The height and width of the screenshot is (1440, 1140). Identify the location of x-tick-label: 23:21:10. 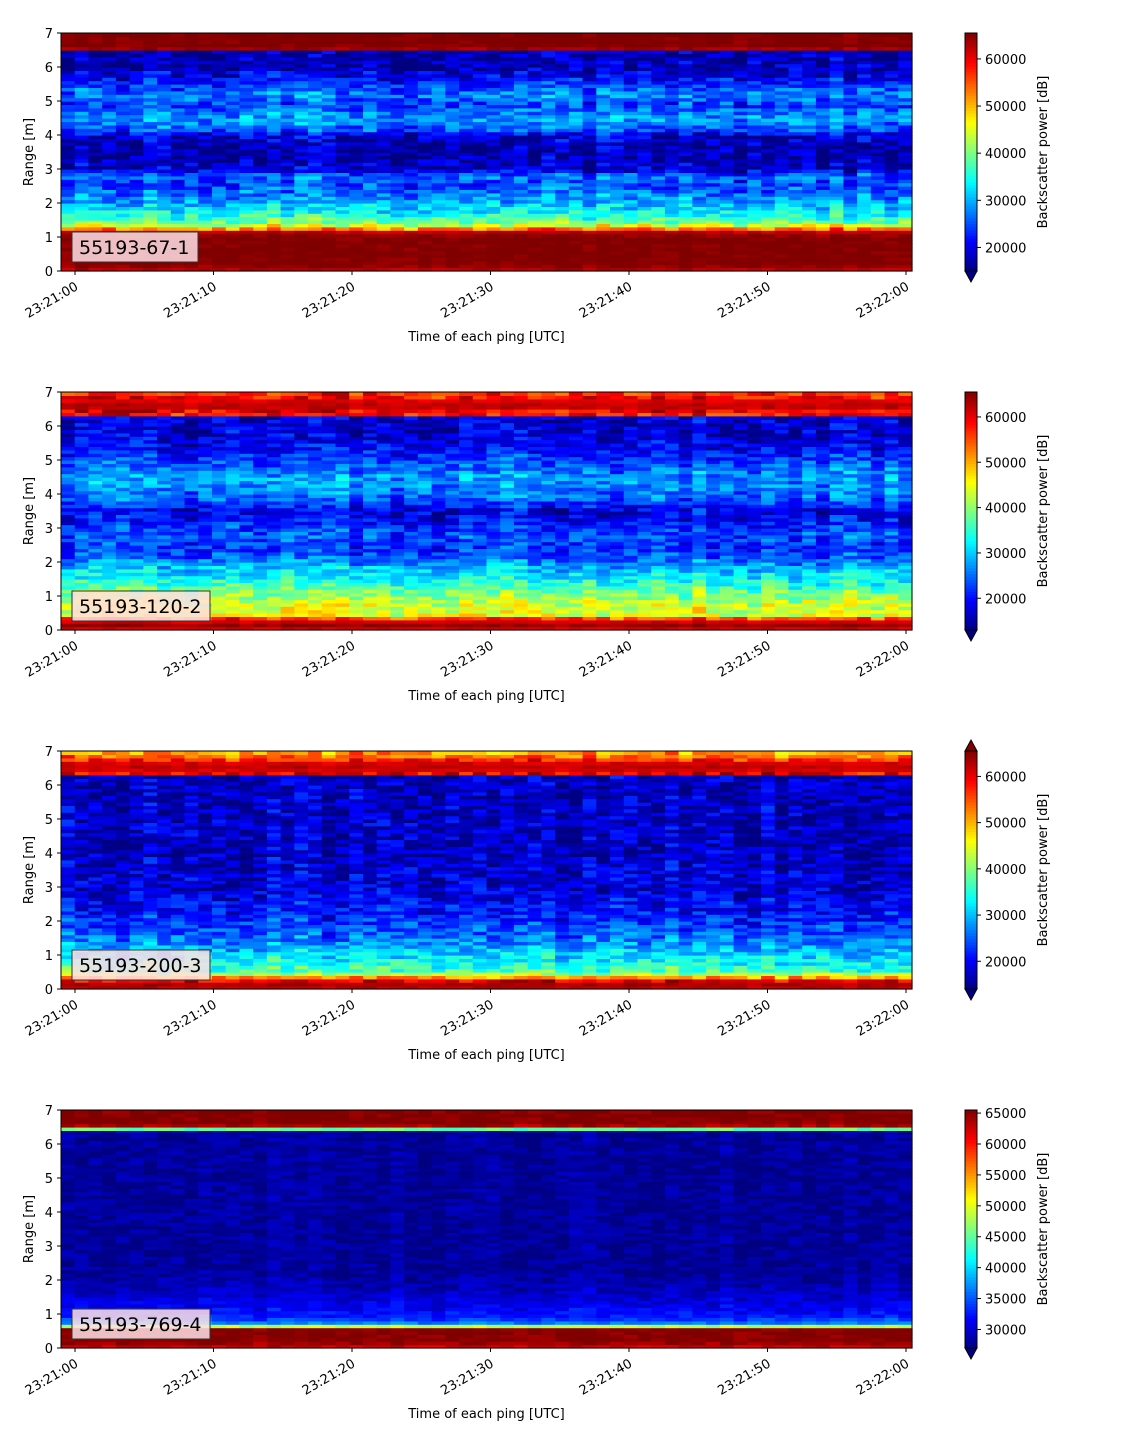
(190, 300).